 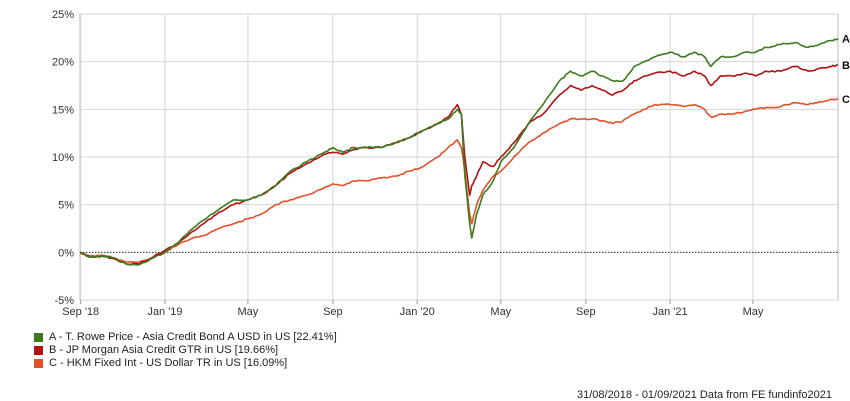 What do you see at coordinates (38, 363) in the screenshot?
I see `legend-swatch-c` at bounding box center [38, 363].